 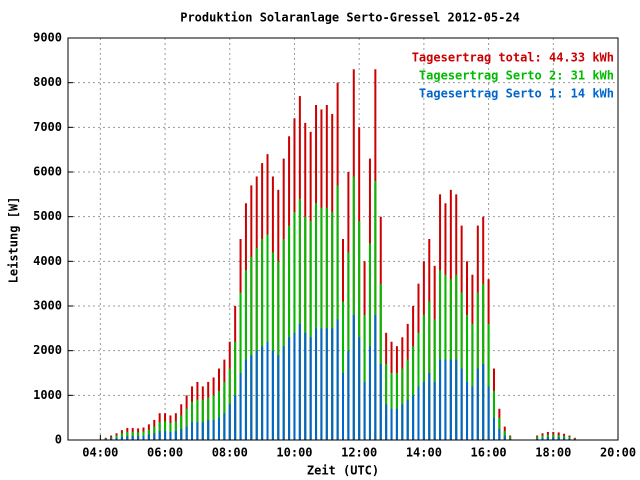 I want to click on x-axis-label: Zeit (UTC), so click(x=343, y=471).